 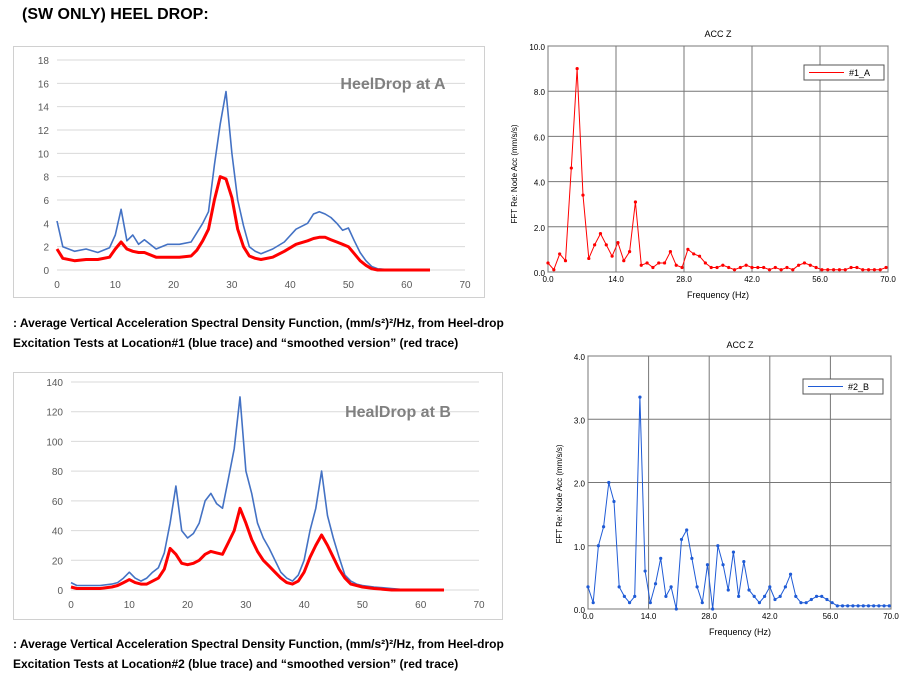 What do you see at coordinates (349, 285) in the screenshot?
I see `x-tick-label: 50` at bounding box center [349, 285].